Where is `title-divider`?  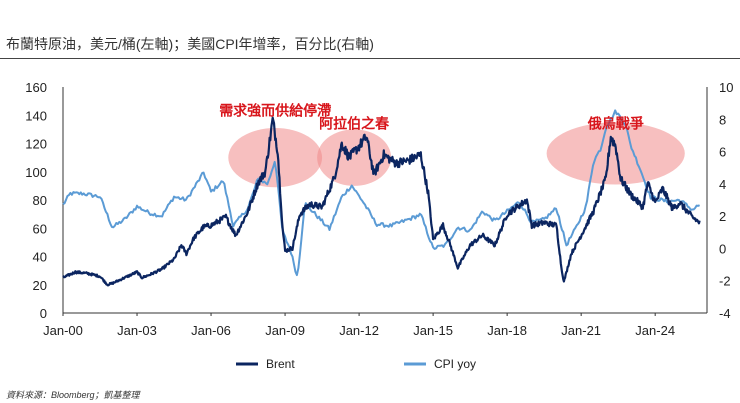
title-divider is located at coordinates (370, 58).